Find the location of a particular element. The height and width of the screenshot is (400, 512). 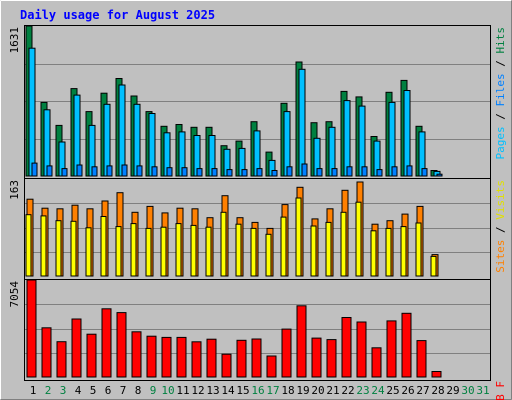

day-label-4: 4 is located at coordinates (78, 390).